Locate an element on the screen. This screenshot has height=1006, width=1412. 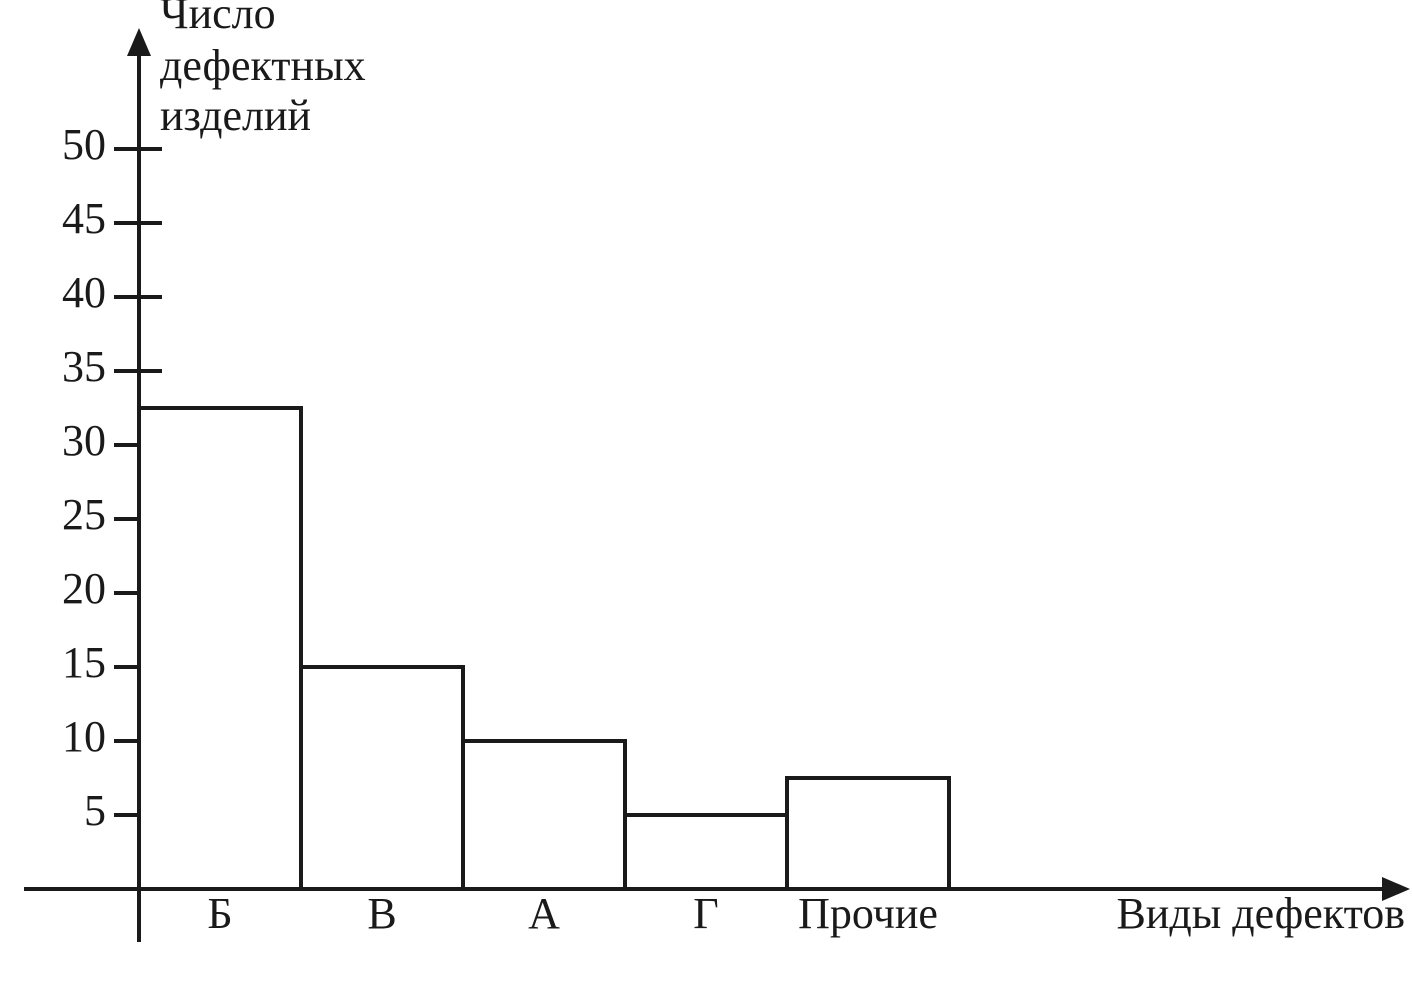
x-tick-label: Прочие is located at coordinates (868, 913).